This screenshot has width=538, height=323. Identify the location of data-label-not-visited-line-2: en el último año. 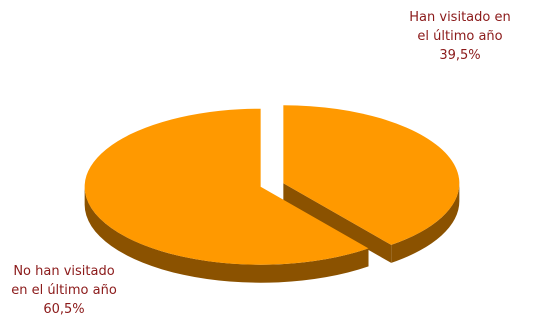
(64, 290).